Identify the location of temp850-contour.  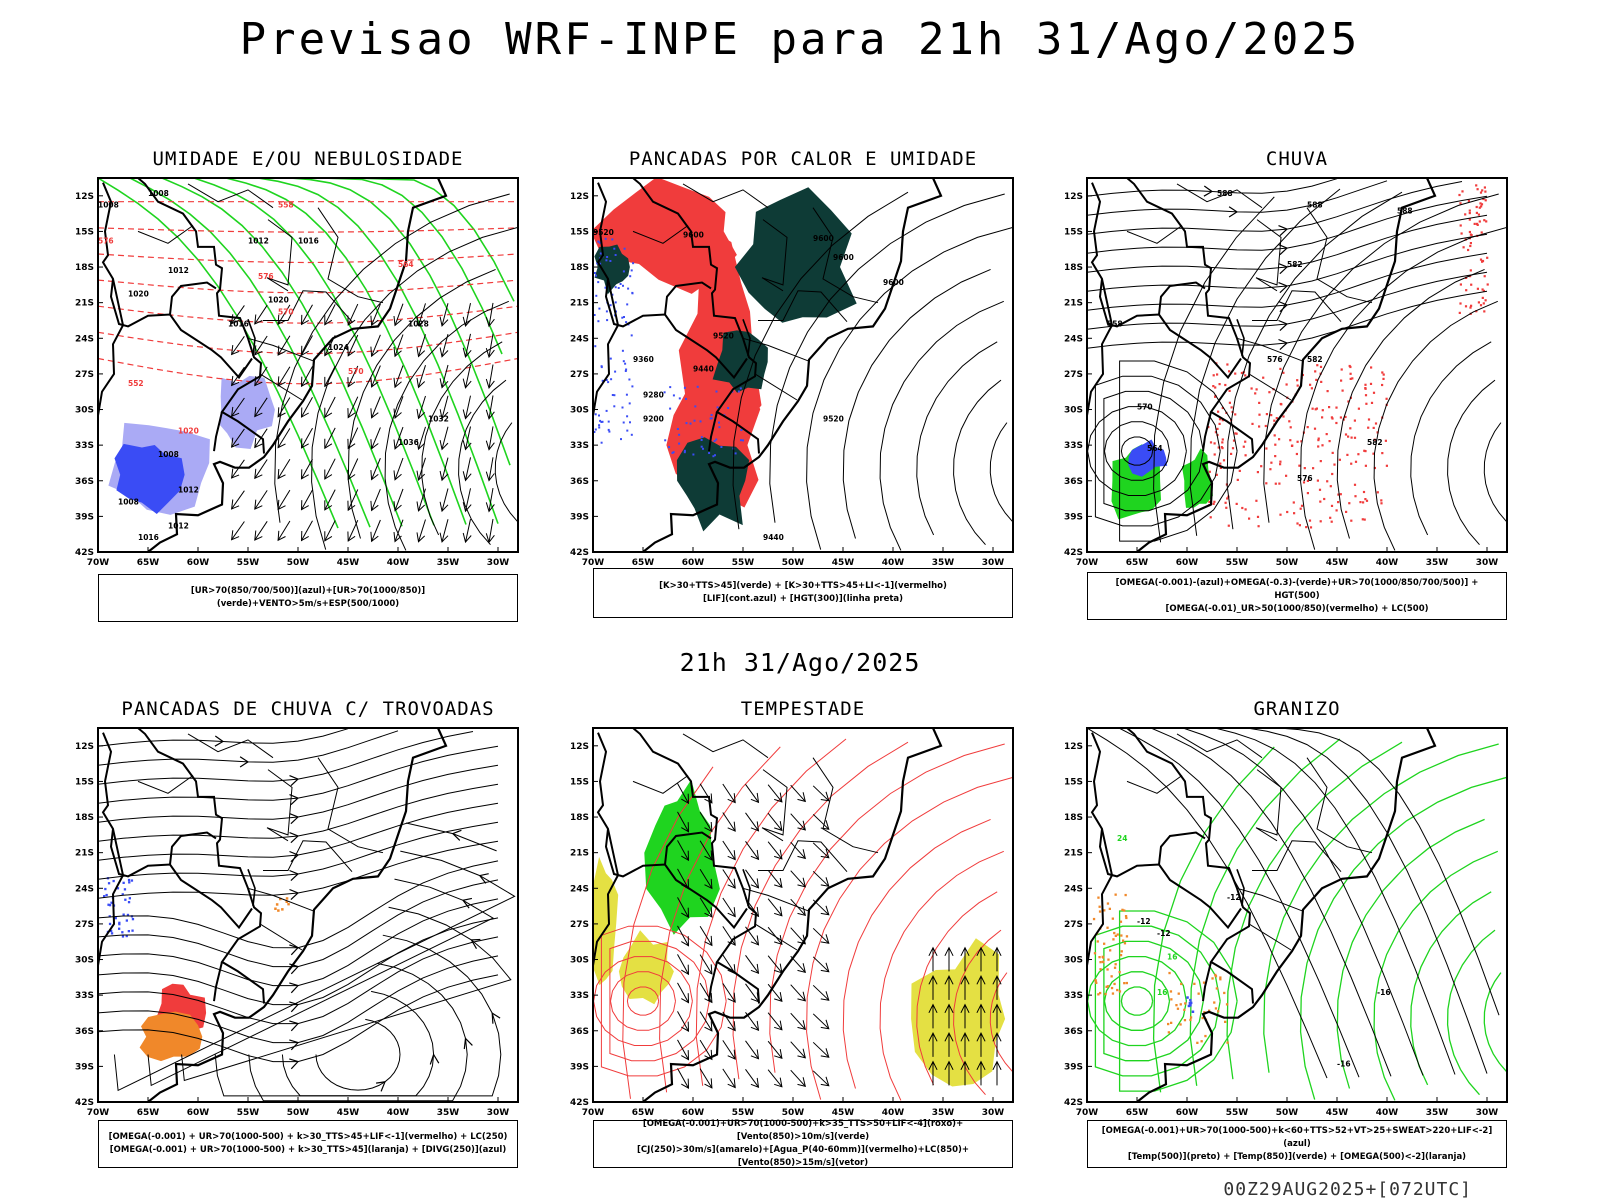
(1471, 1012).